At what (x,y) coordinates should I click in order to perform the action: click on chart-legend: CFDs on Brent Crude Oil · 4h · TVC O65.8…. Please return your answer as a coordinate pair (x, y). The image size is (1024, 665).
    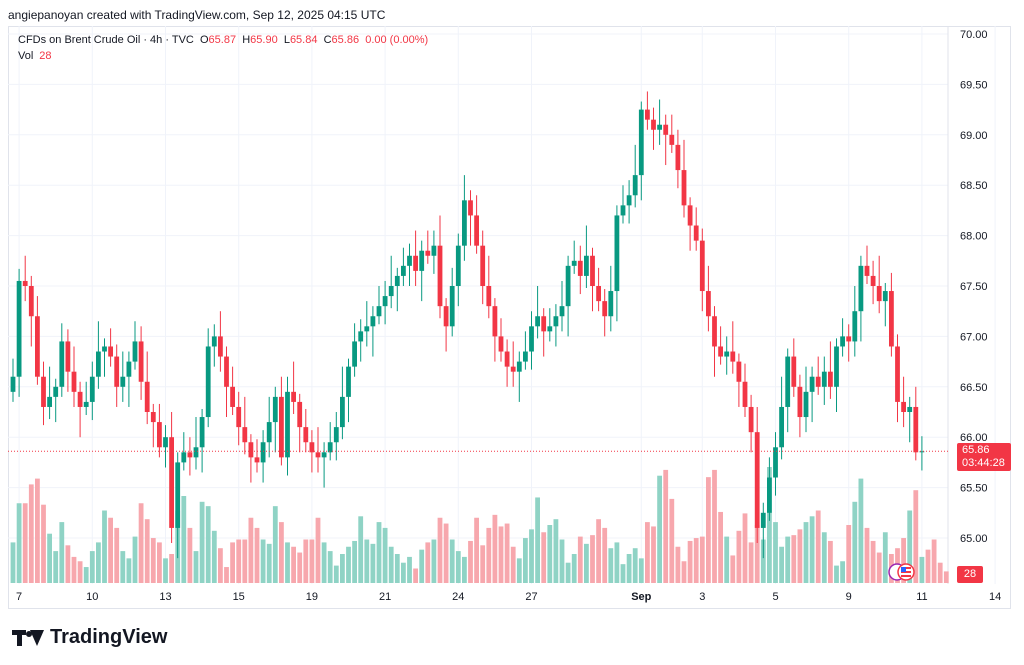
    Looking at the image, I should click on (223, 40).